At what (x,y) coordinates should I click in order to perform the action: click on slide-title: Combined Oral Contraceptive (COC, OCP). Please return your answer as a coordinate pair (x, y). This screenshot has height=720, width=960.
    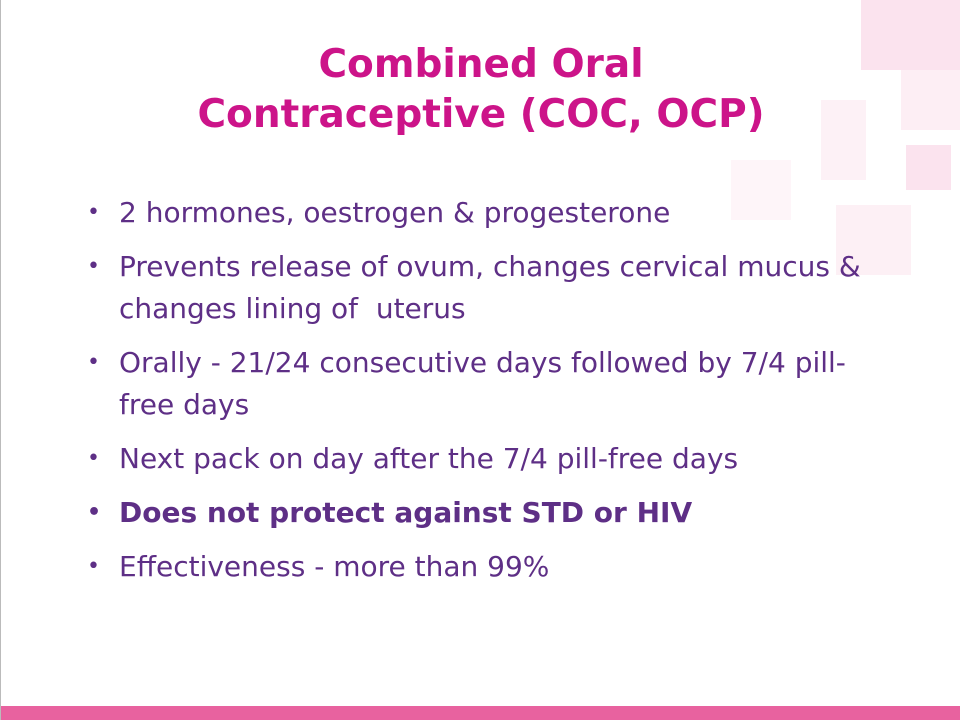
    Looking at the image, I should click on (480, 90).